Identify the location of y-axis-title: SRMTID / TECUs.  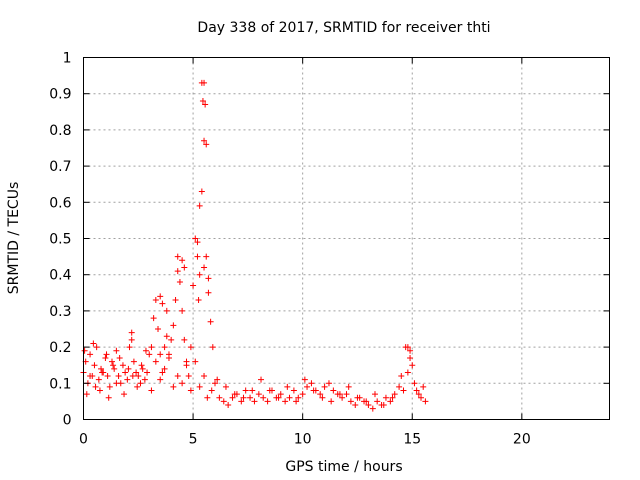
(14, 238).